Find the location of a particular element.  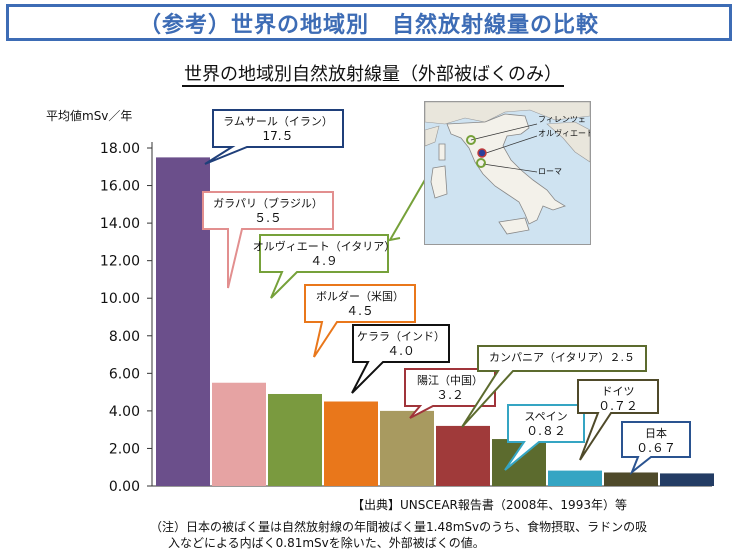

y-tick-label: 18.00 is located at coordinates (120, 149).